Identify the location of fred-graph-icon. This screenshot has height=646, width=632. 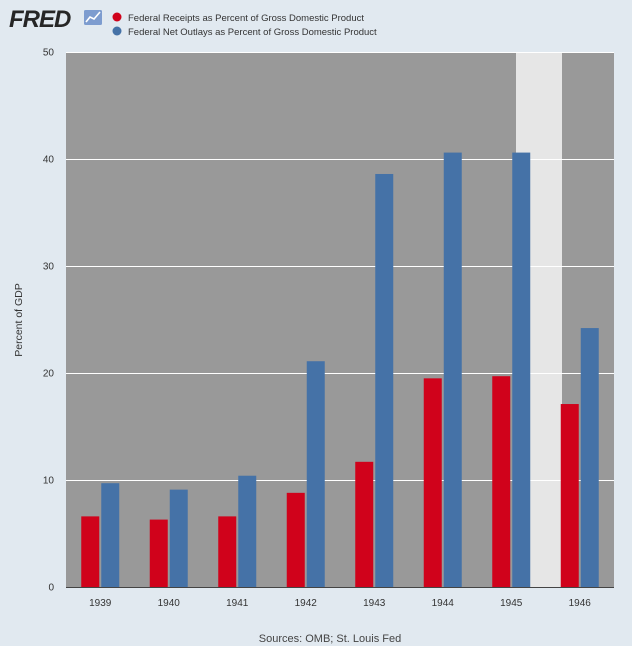
(93, 17).